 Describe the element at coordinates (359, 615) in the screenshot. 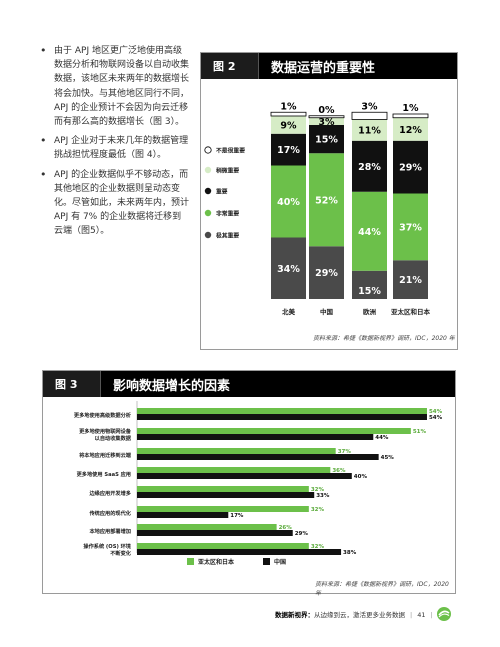

I see `footer-subtitle: 从边缘到云，激活更多业务数据` at that location.